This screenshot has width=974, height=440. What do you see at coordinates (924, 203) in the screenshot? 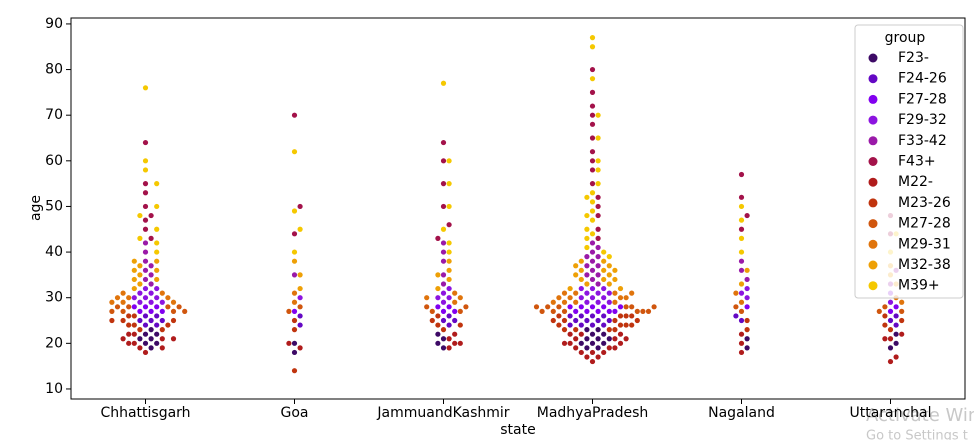
I see `legend-label: M23-26` at bounding box center [924, 203].